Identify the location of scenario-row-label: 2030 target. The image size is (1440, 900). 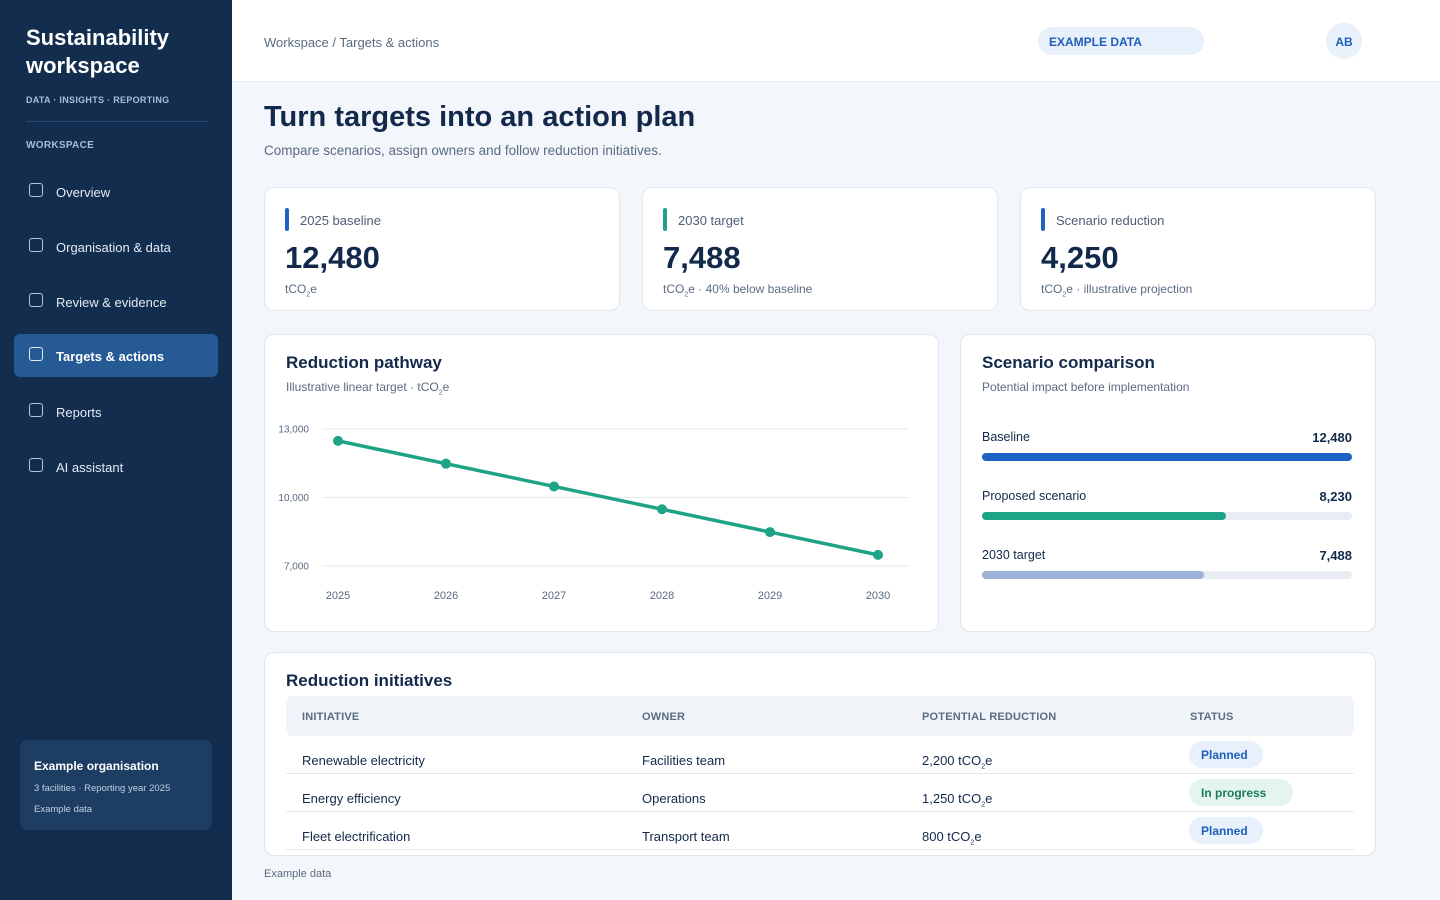
(1014, 555).